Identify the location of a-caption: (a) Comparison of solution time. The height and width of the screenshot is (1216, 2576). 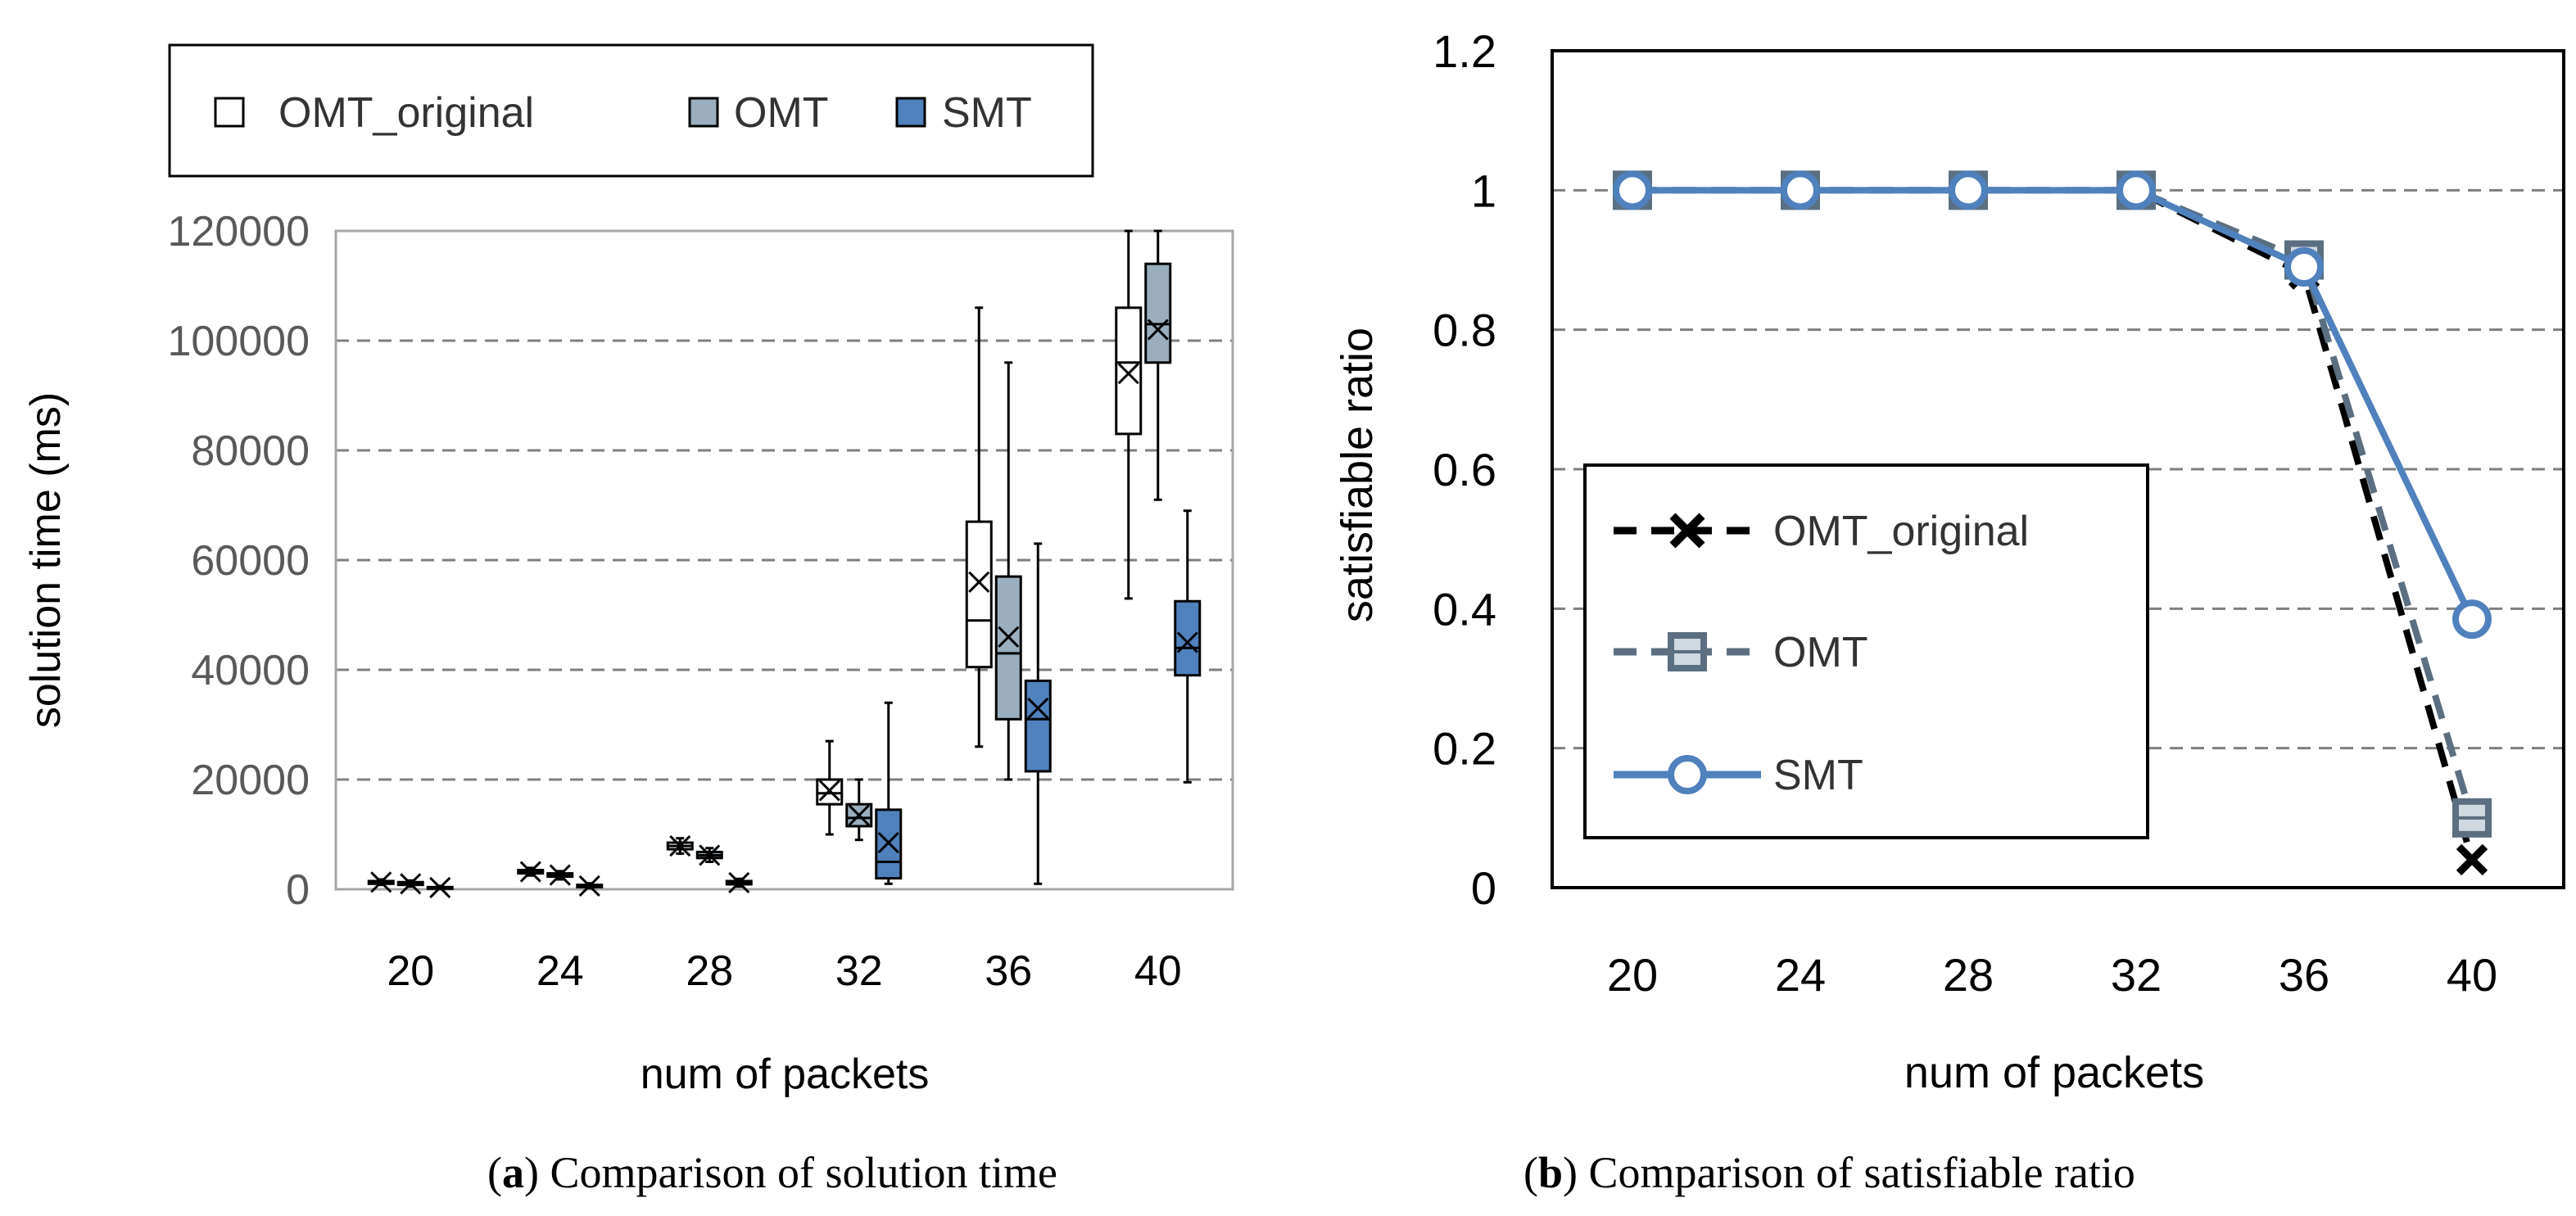
(772, 1172).